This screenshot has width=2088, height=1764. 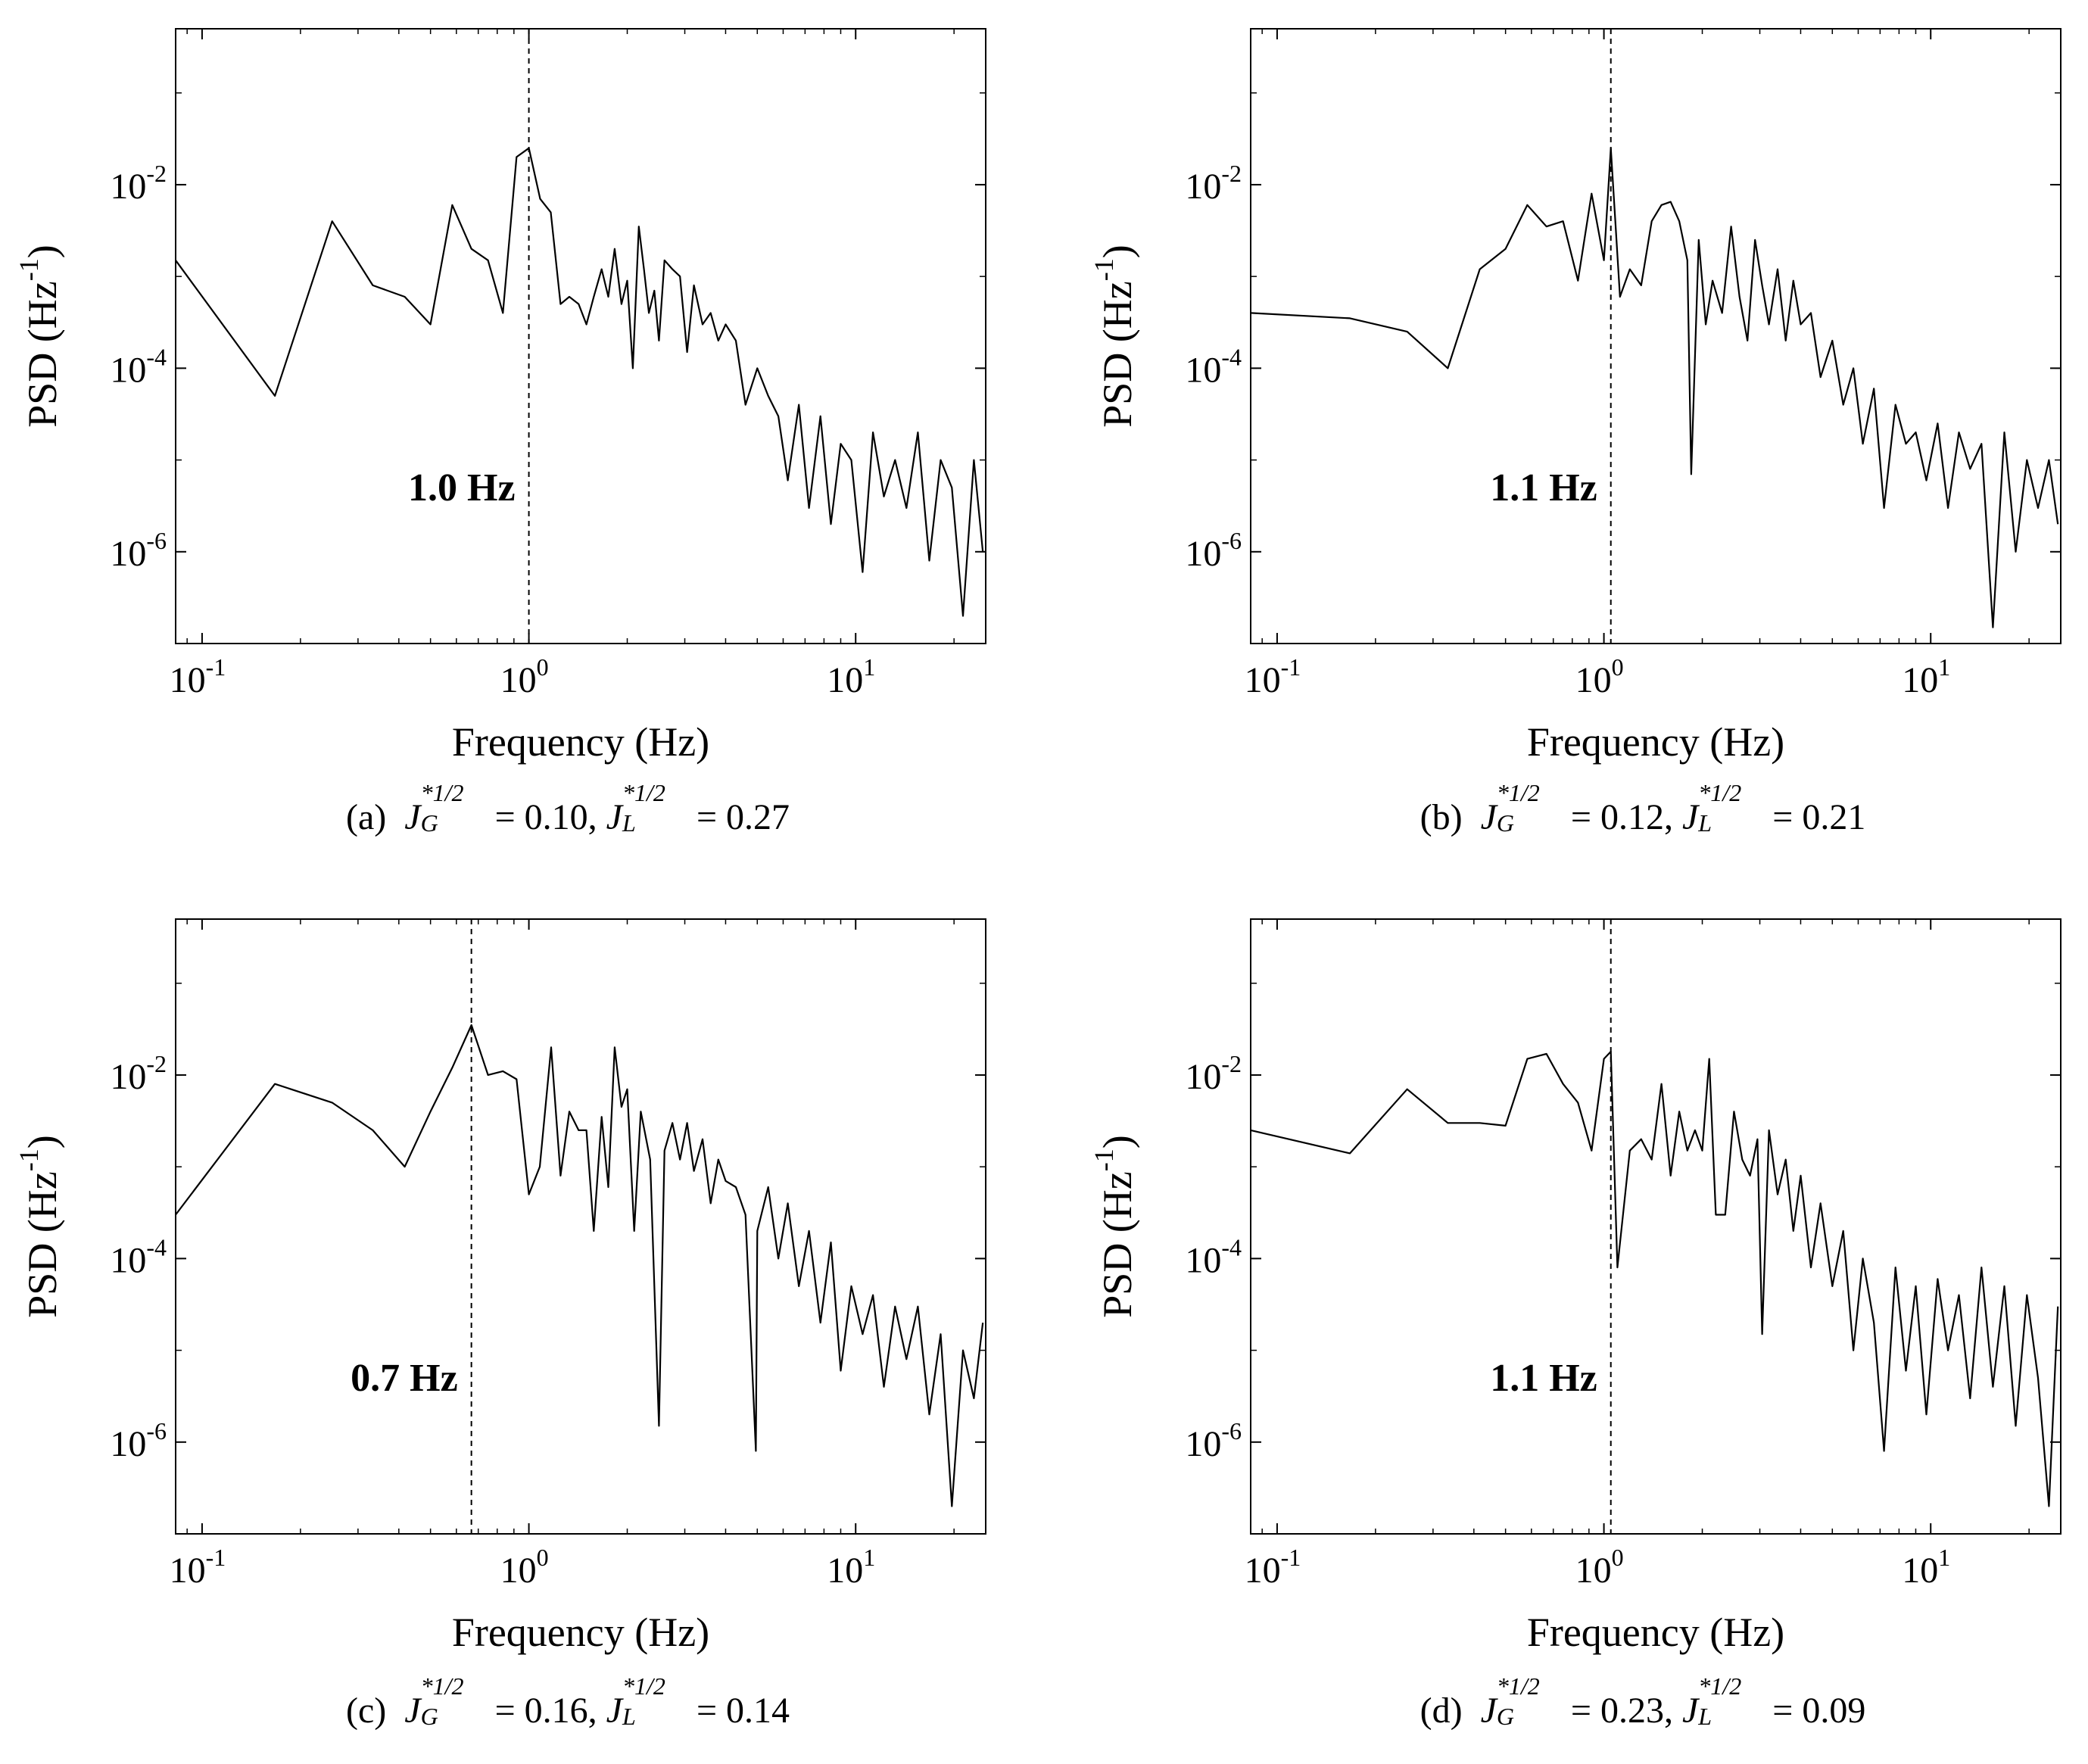 I want to click on caption-c: (c) J *1/2 G = 0.16, J *1/2 L = 0.14, so click(x=567, y=1701).